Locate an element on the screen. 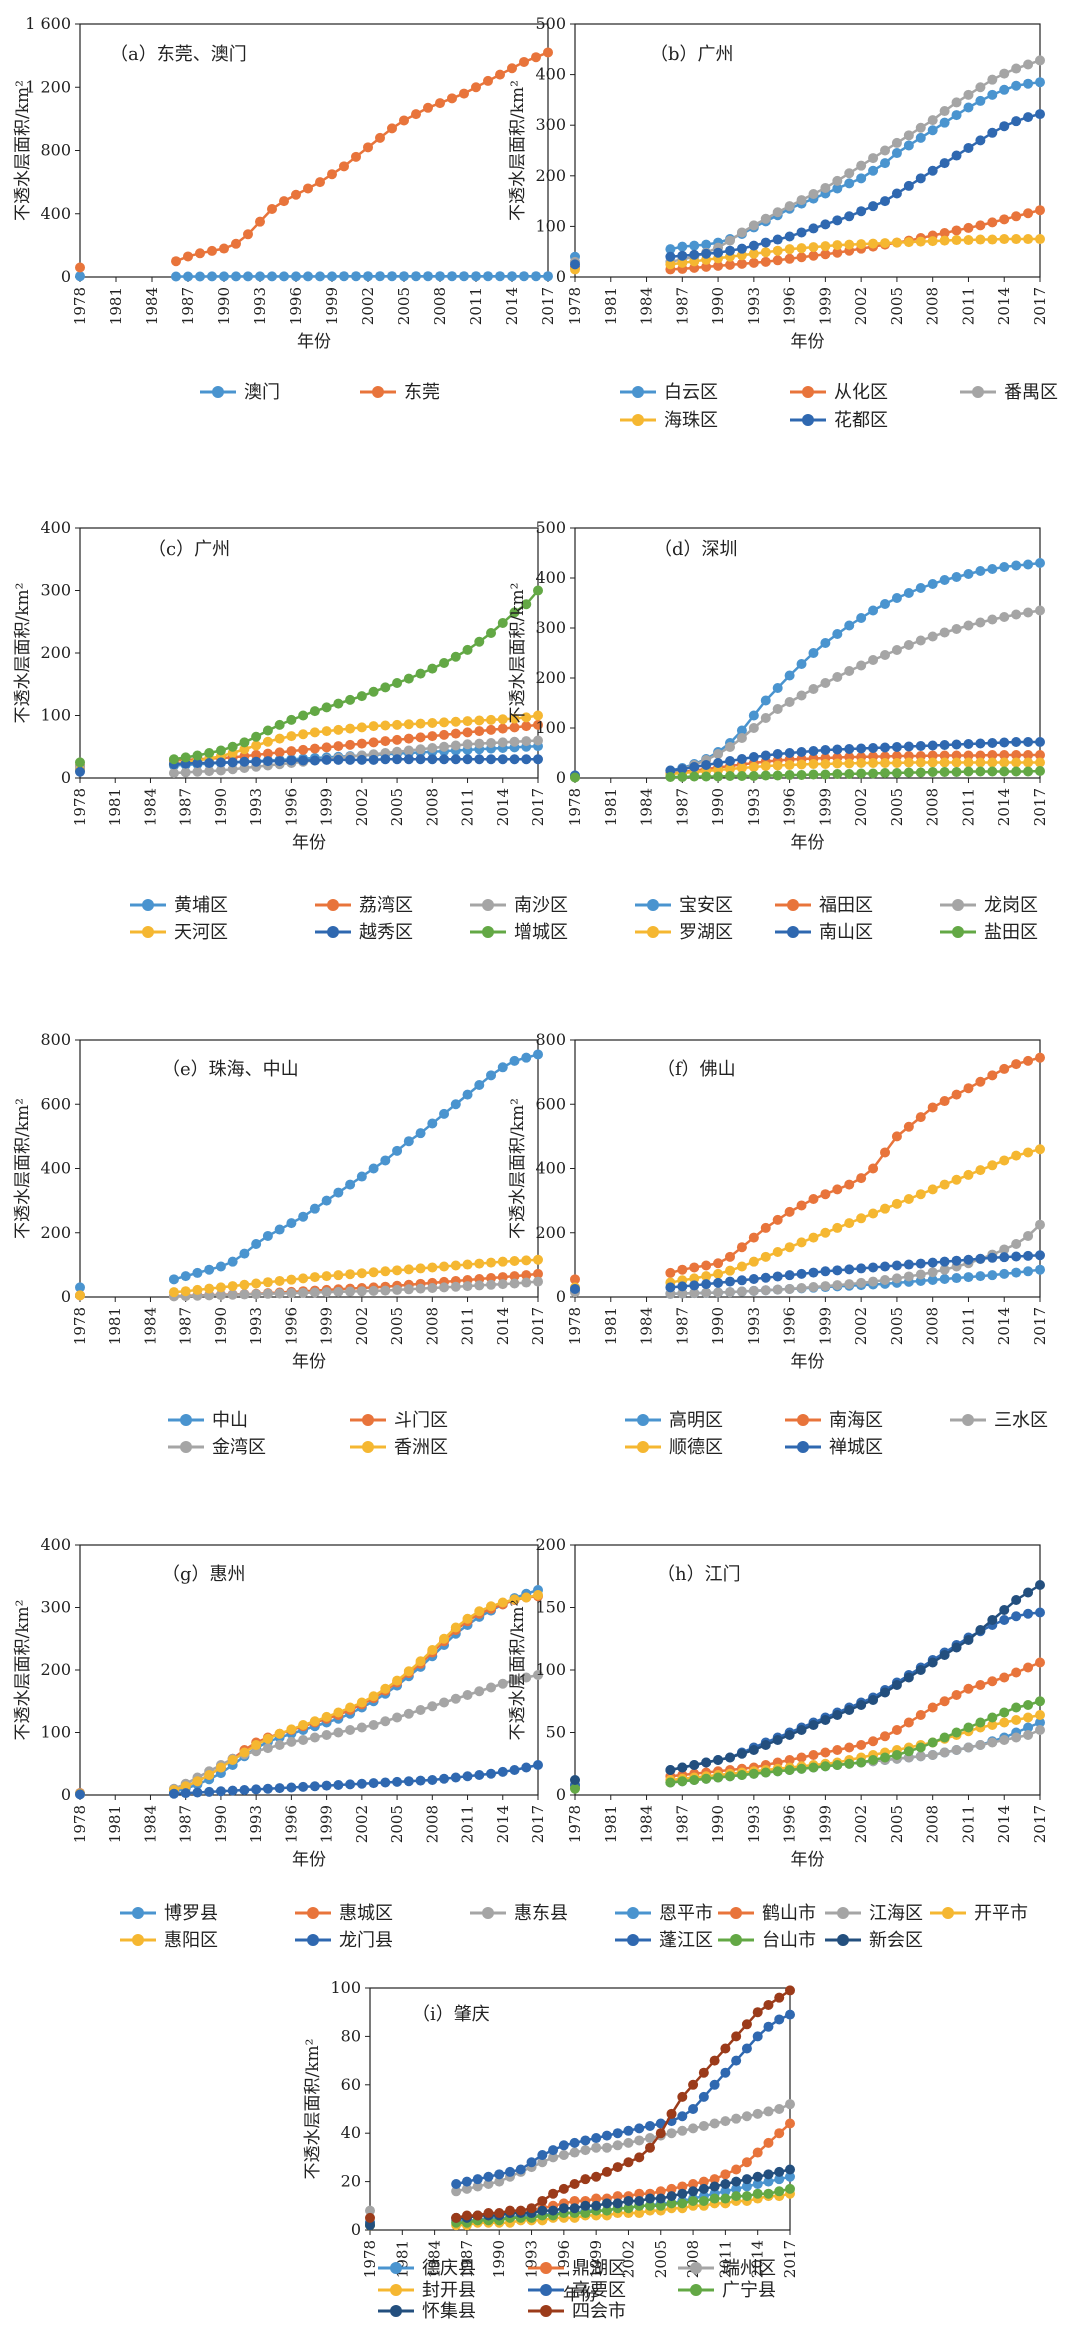 This screenshot has height=2326, width=1080. chart-title: （h）江门 is located at coordinates (699, 1574).